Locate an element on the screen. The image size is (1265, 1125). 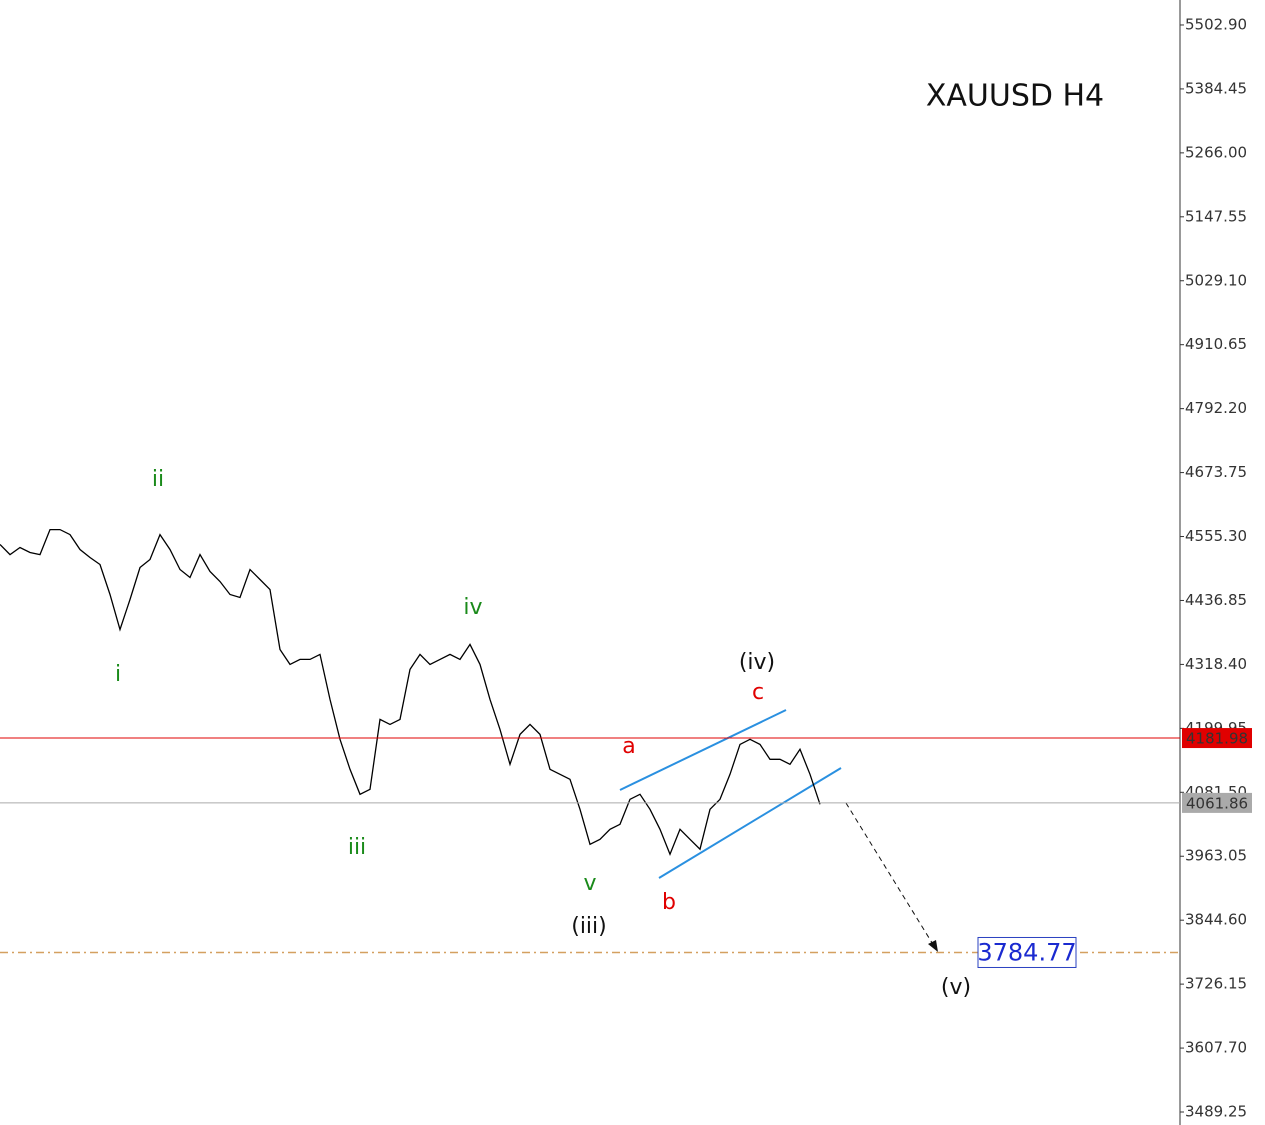
price-tag-label: 4181.98 is located at coordinates (1217, 739).